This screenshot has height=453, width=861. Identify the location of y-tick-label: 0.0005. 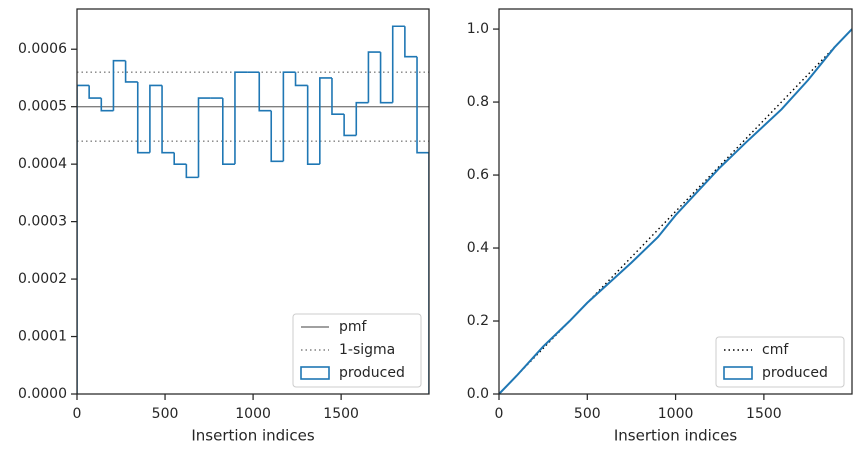
(42, 107).